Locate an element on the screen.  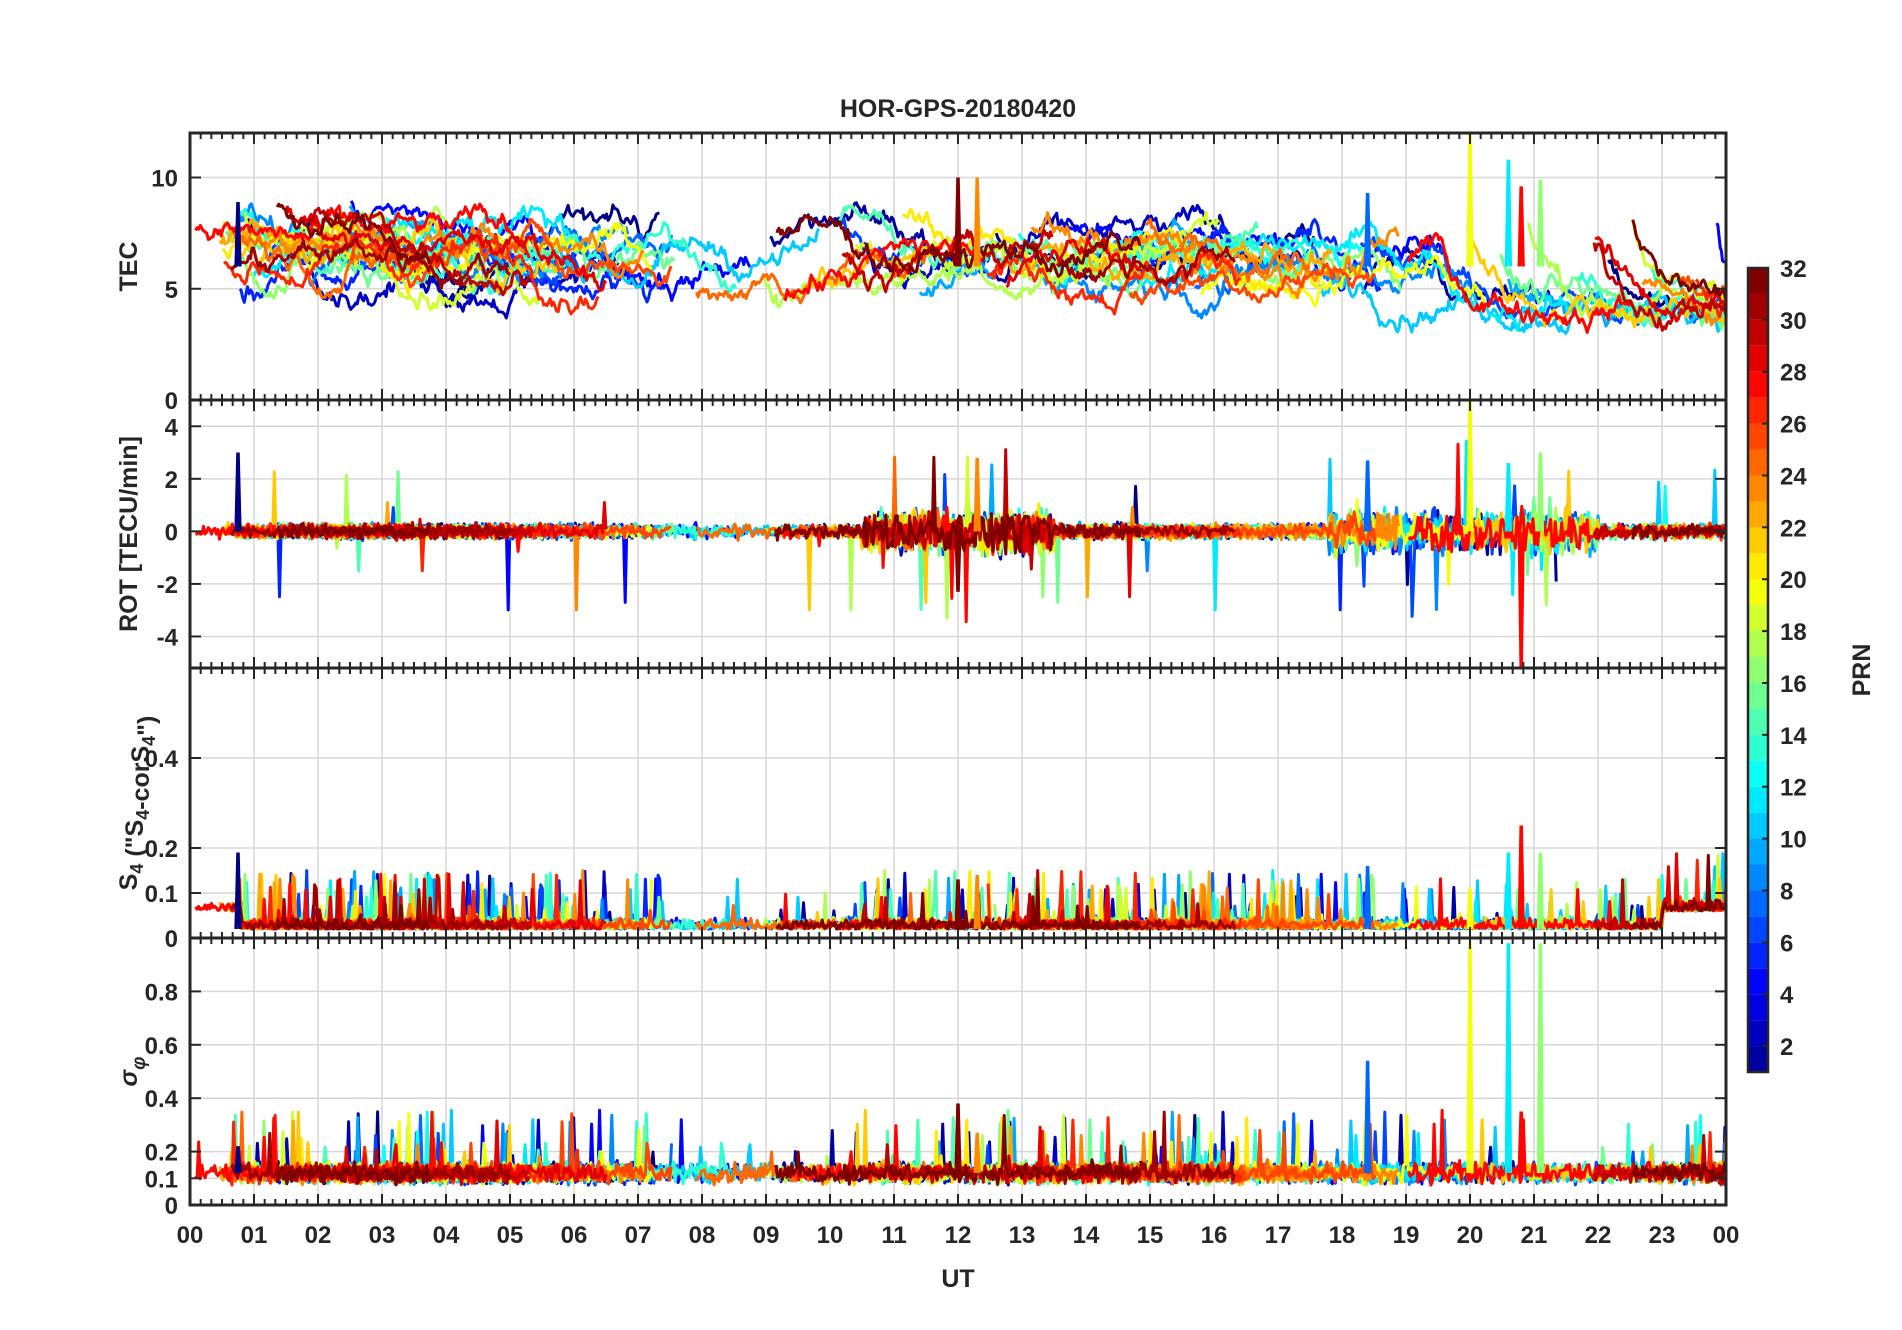
y-tick-label: -4 is located at coordinates (168, 637).